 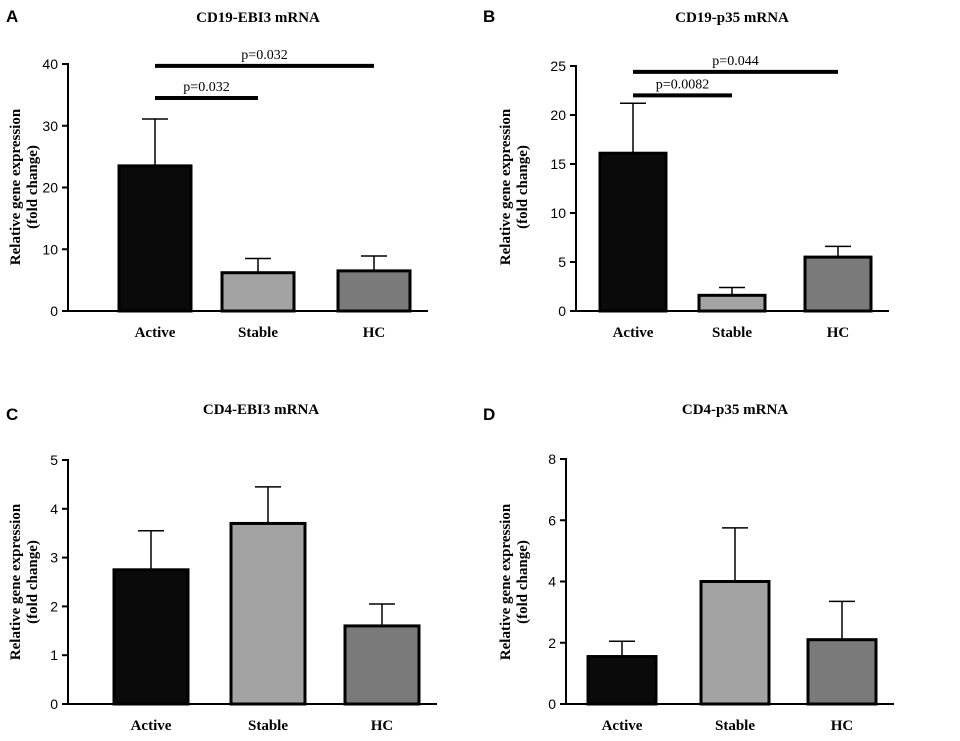 I want to click on chart-title: CD4-p35 mRNA, so click(x=735, y=410).